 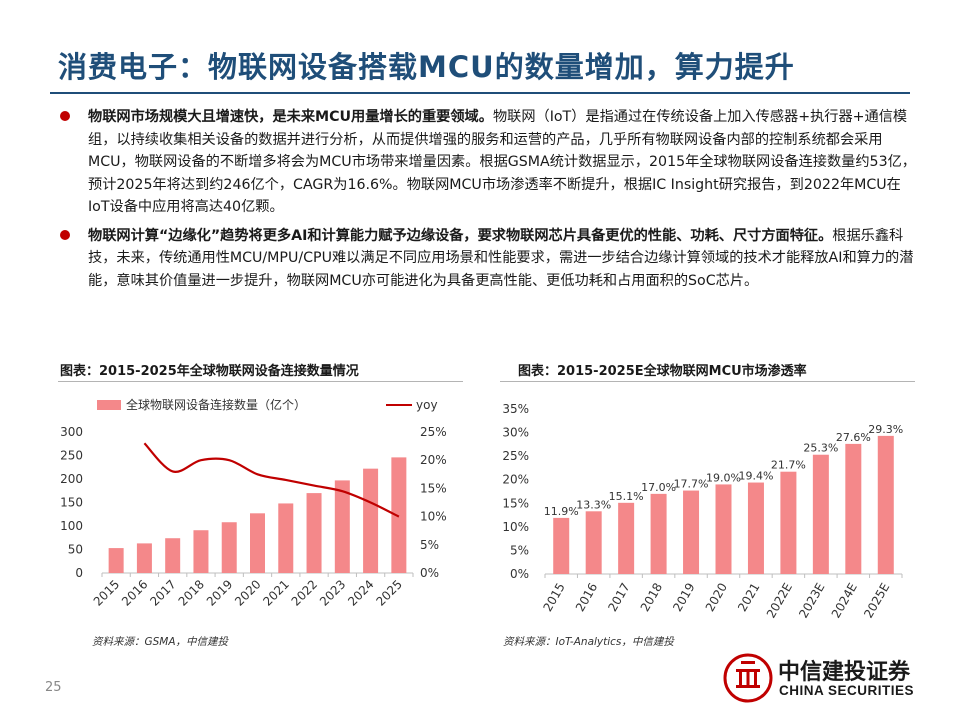 I want to click on data-label: 19.4%, so click(x=755, y=476).